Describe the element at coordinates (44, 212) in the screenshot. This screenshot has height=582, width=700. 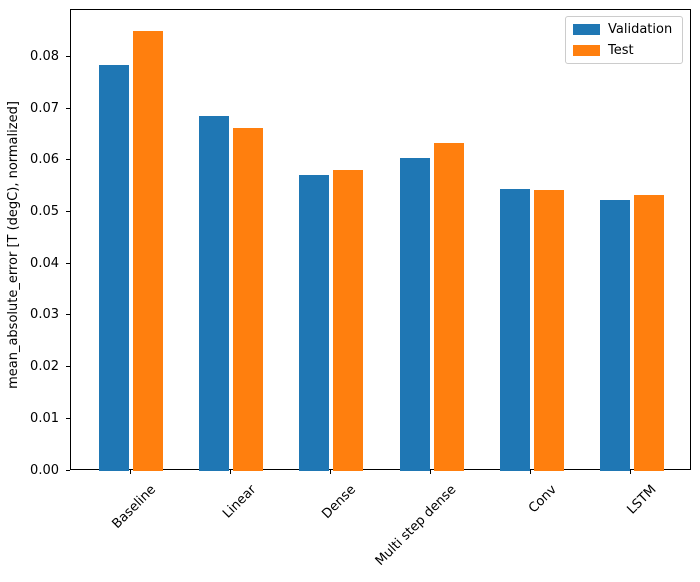
I see `y-tick-label: 0.05` at that location.